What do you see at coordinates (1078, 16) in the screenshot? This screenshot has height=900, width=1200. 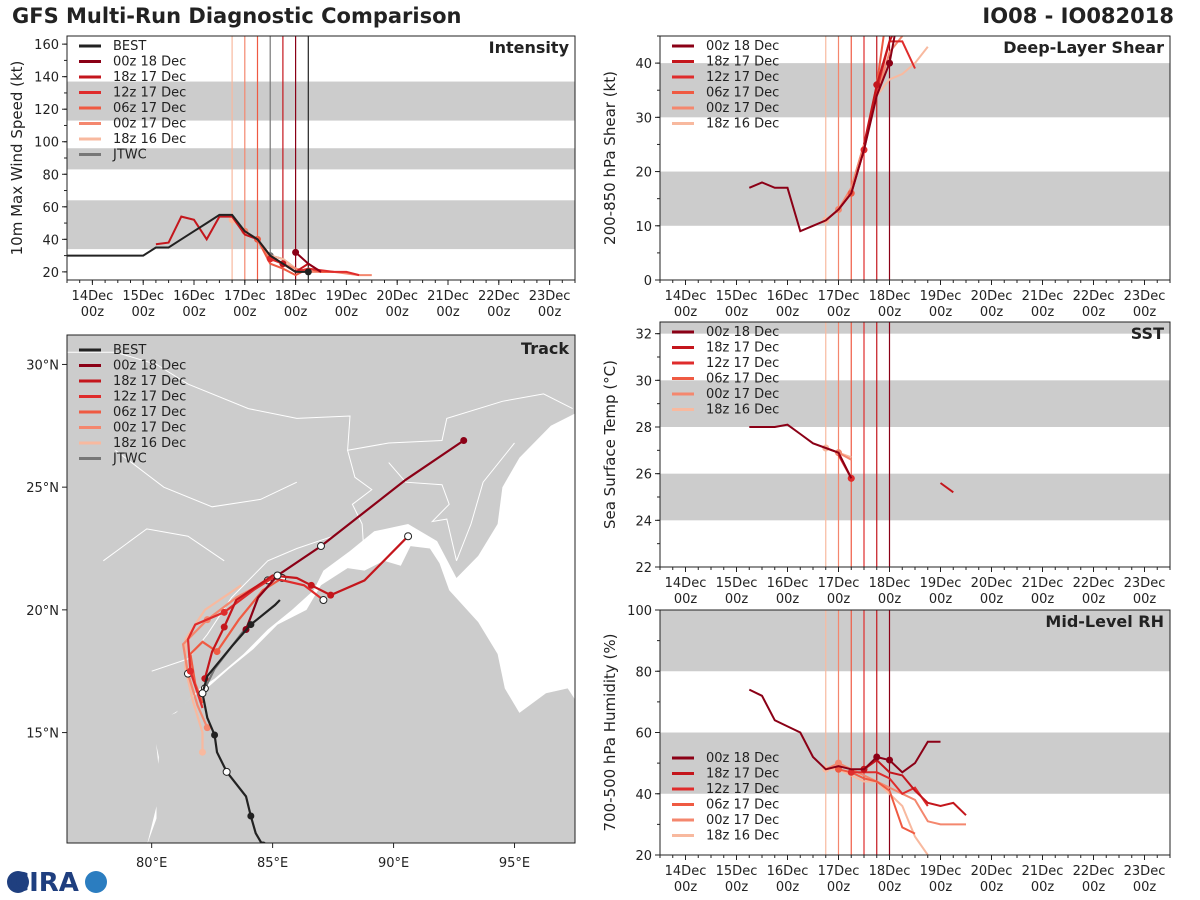 I see `storm-id: IO08 - IO082018` at bounding box center [1078, 16].